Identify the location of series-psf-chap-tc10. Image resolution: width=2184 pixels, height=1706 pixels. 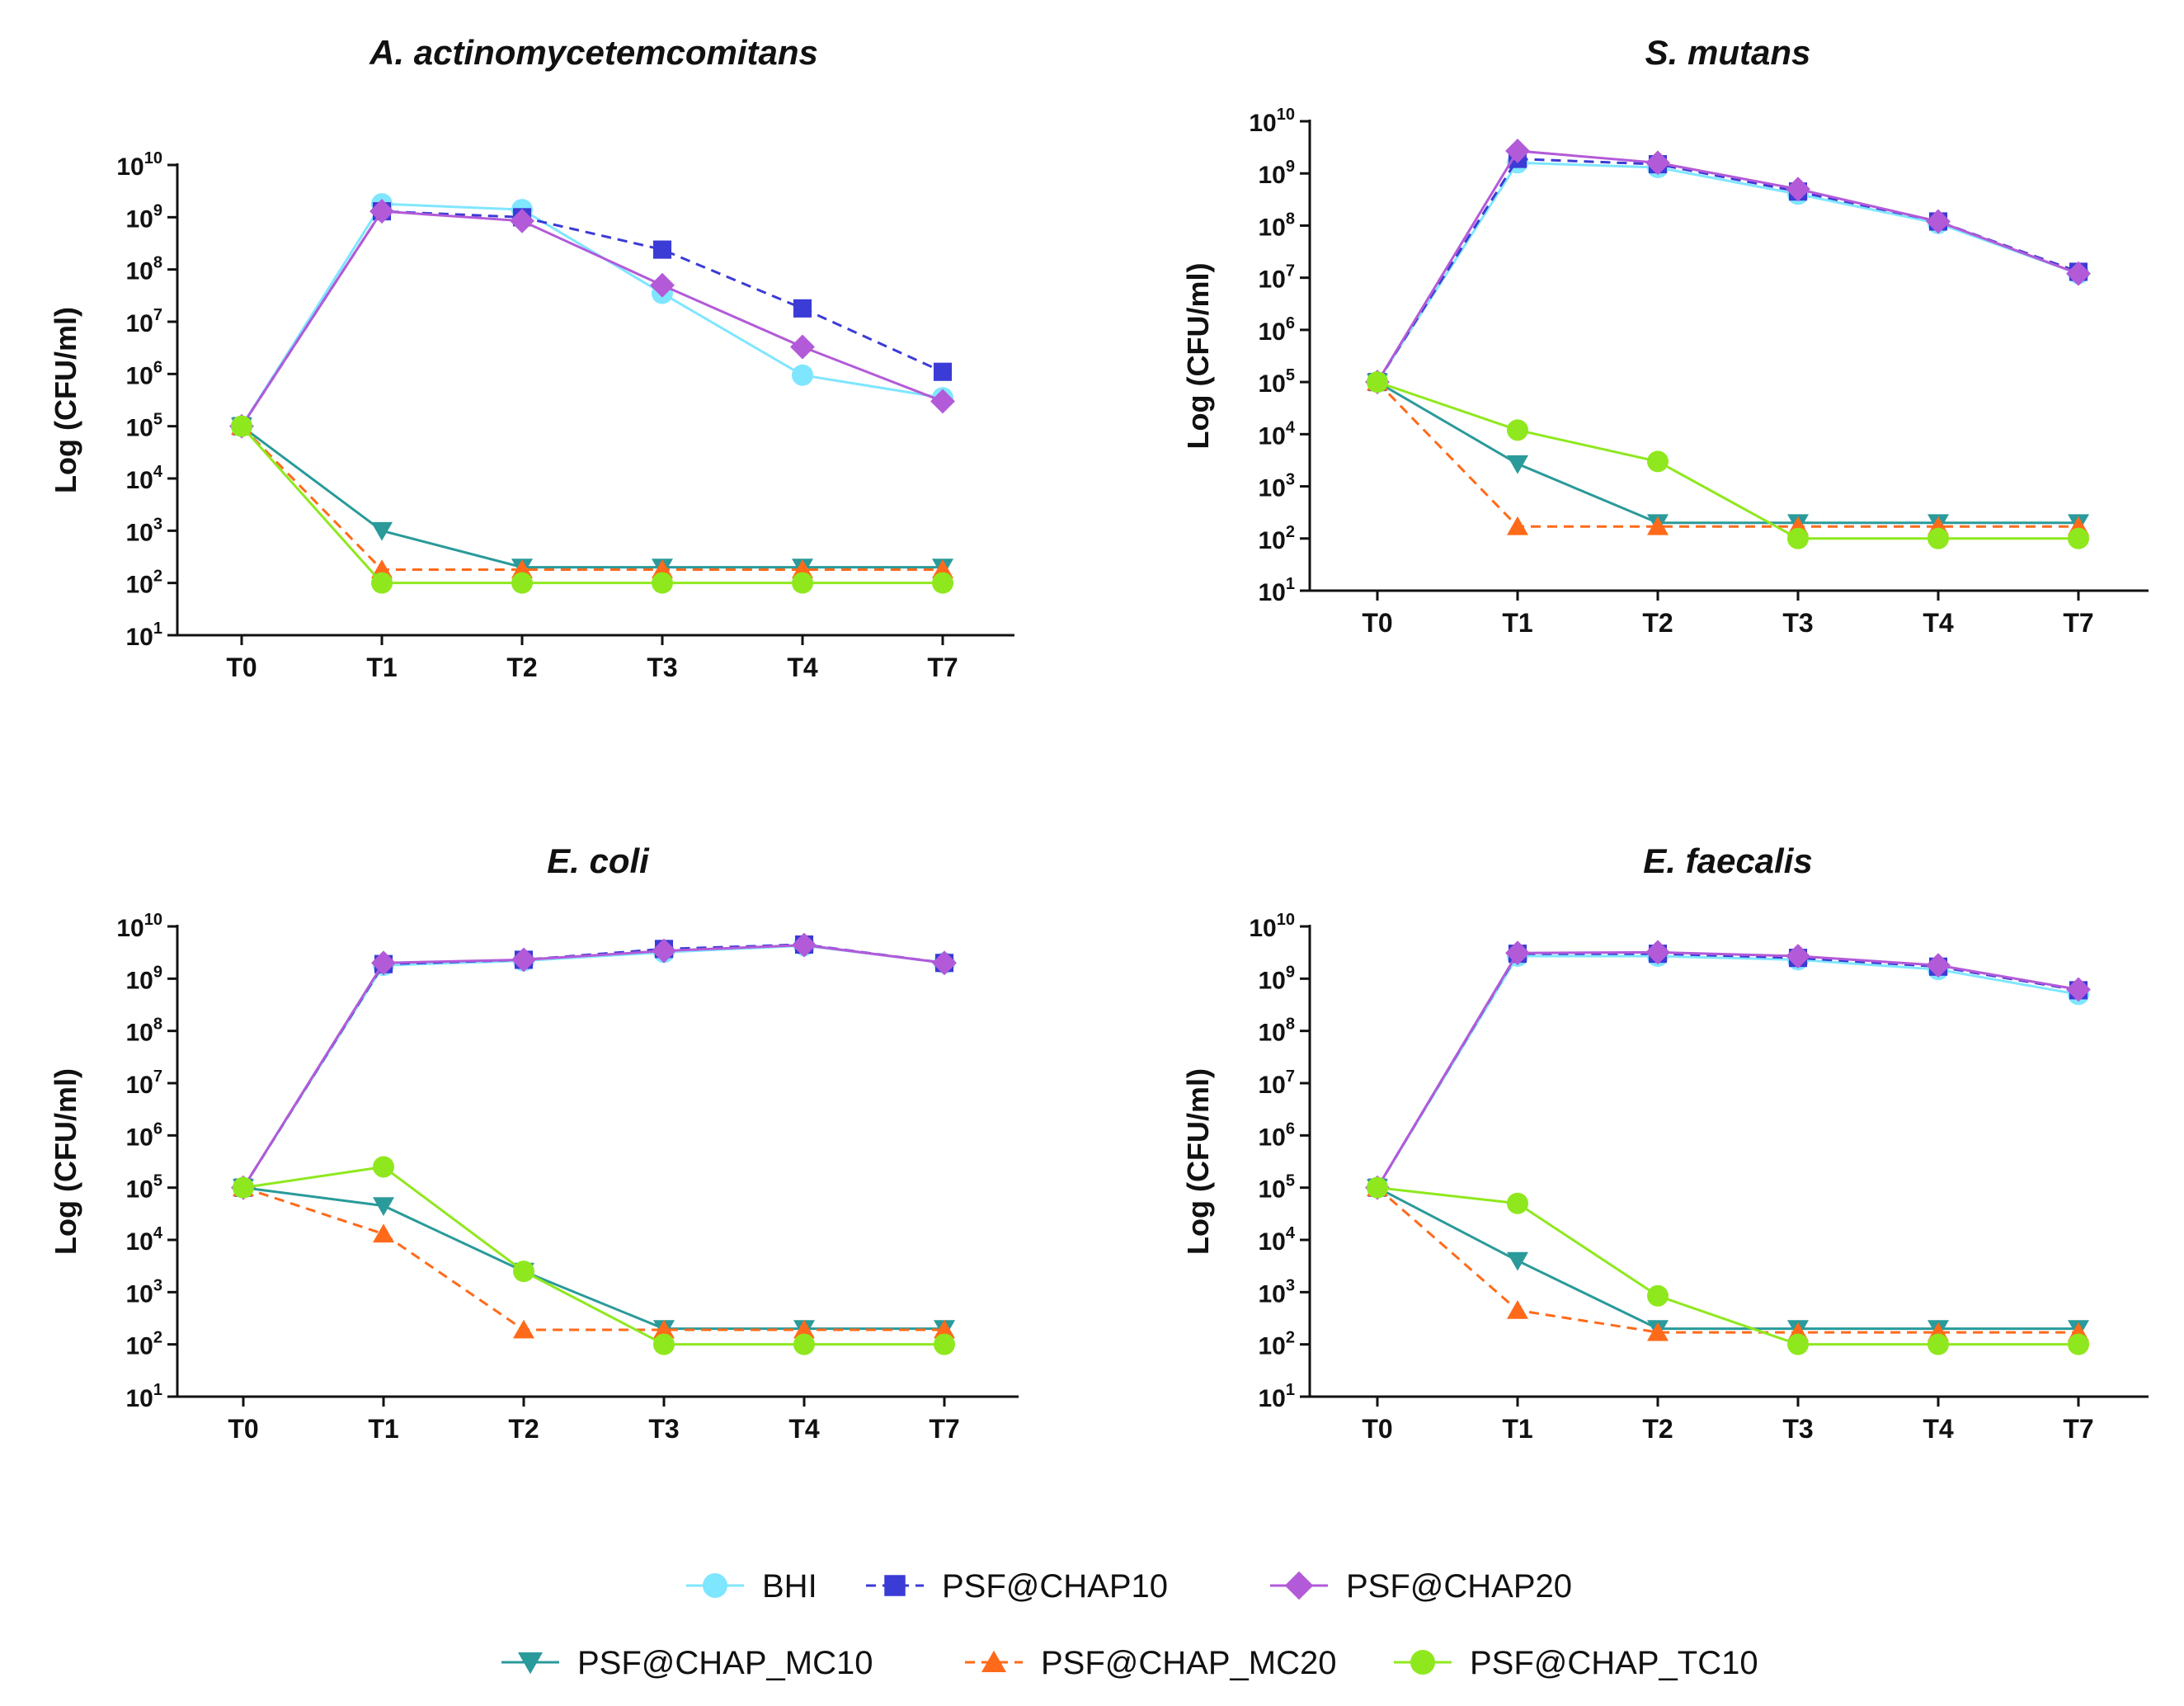
(1728, 1266).